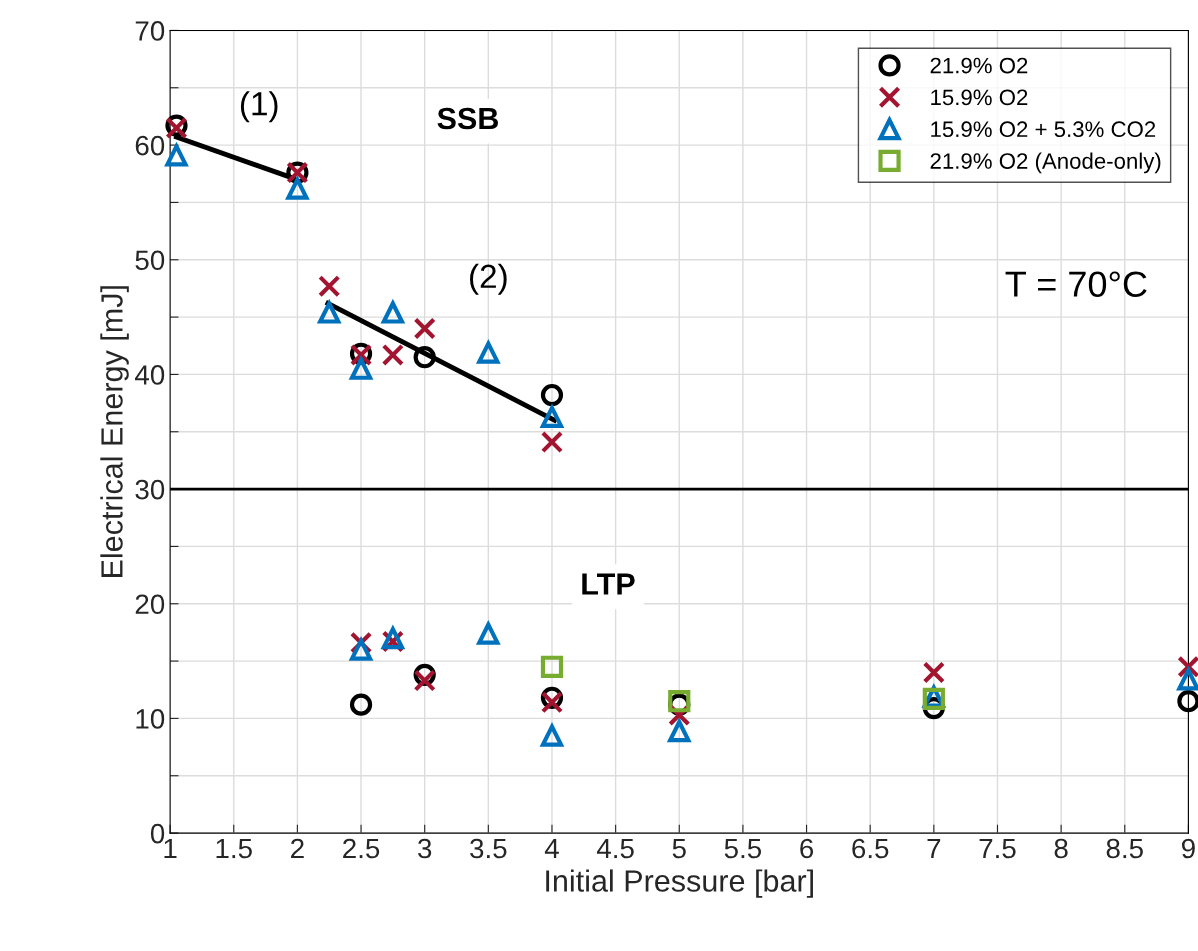  Describe the element at coordinates (157, 833) in the screenshot. I see `y-tick-label: 0` at that location.